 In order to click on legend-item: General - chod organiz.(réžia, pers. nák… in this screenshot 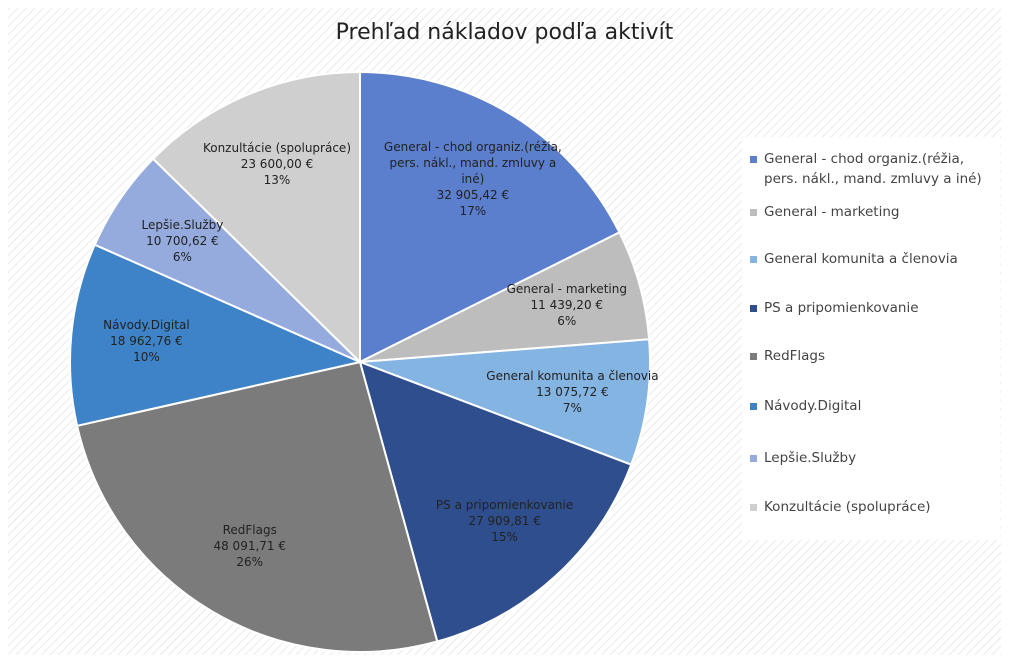, I will do `click(872, 169)`.